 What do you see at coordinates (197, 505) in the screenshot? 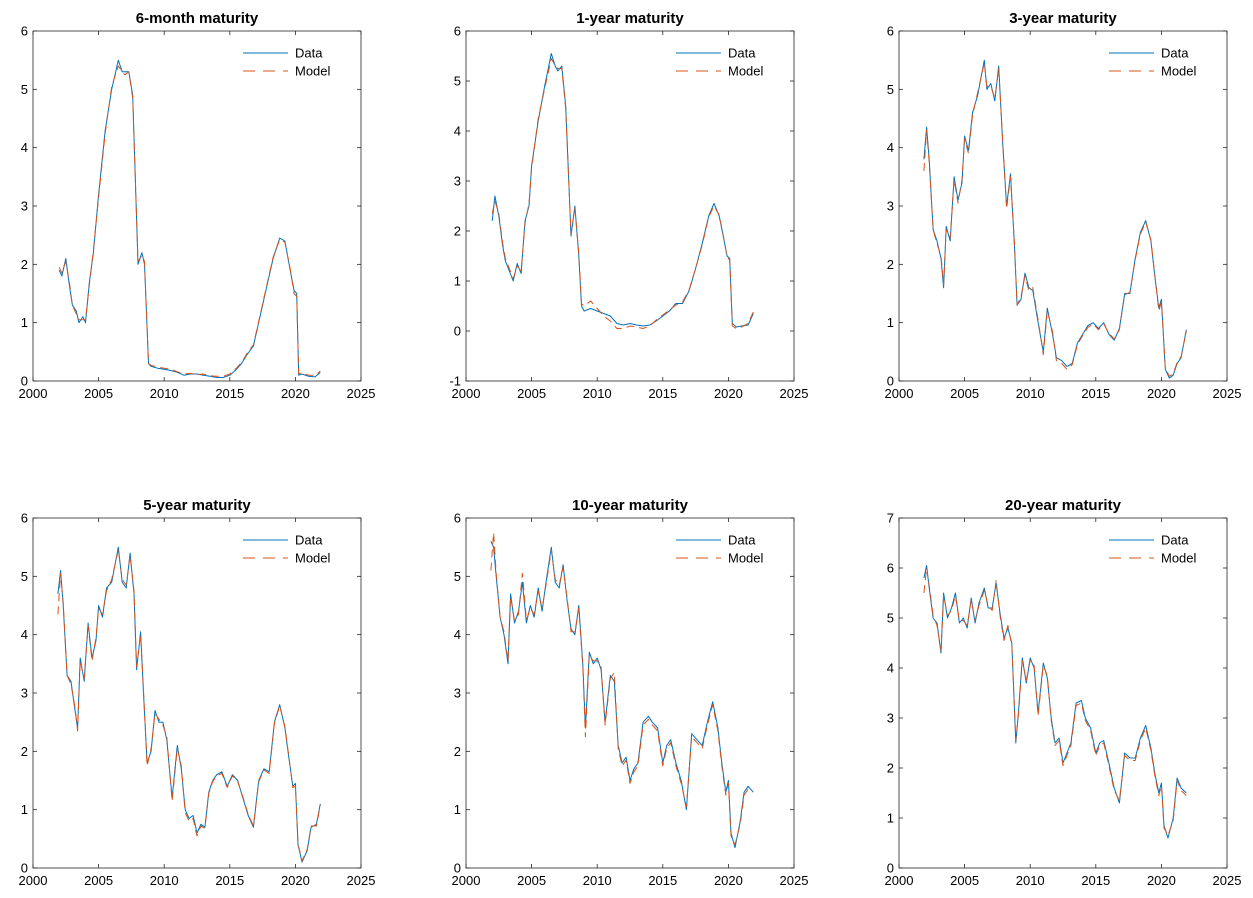
I see `chart-title: 5-year maturity` at bounding box center [197, 505].